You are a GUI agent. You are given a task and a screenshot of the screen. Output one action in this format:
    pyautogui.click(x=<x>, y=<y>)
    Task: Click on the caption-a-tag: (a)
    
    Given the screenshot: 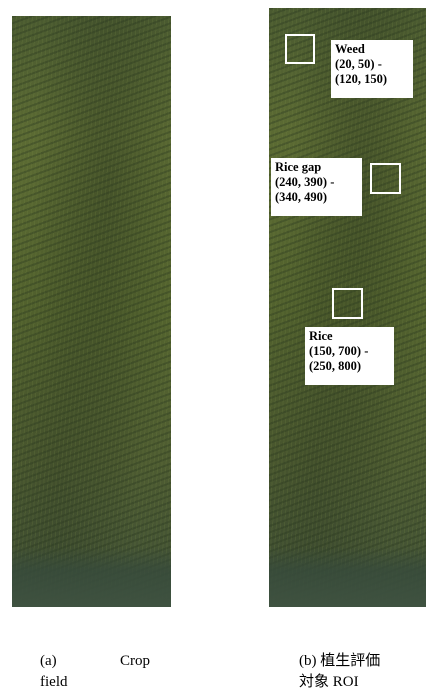 What is the action you would take?
    pyautogui.click(x=48, y=661)
    